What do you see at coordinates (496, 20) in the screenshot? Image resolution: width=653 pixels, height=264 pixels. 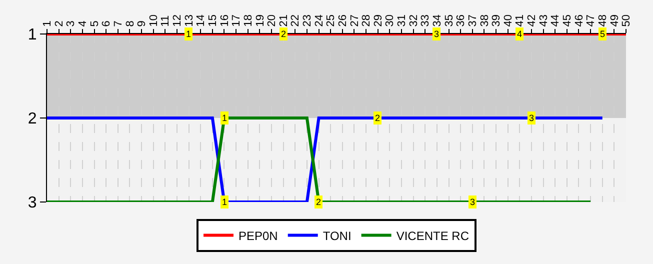 I see `x-tick-label: 39` at bounding box center [496, 20].